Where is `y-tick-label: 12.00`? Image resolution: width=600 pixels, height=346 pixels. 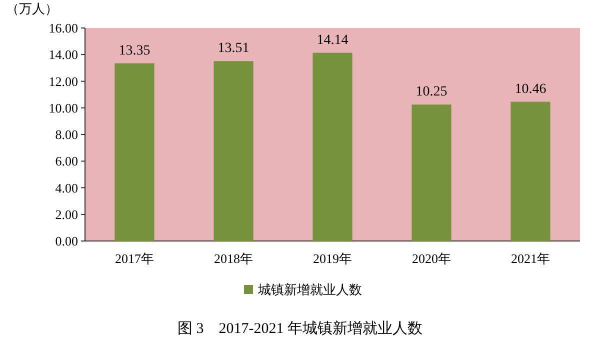 y-tick-label: 12.00 is located at coordinates (63, 81).